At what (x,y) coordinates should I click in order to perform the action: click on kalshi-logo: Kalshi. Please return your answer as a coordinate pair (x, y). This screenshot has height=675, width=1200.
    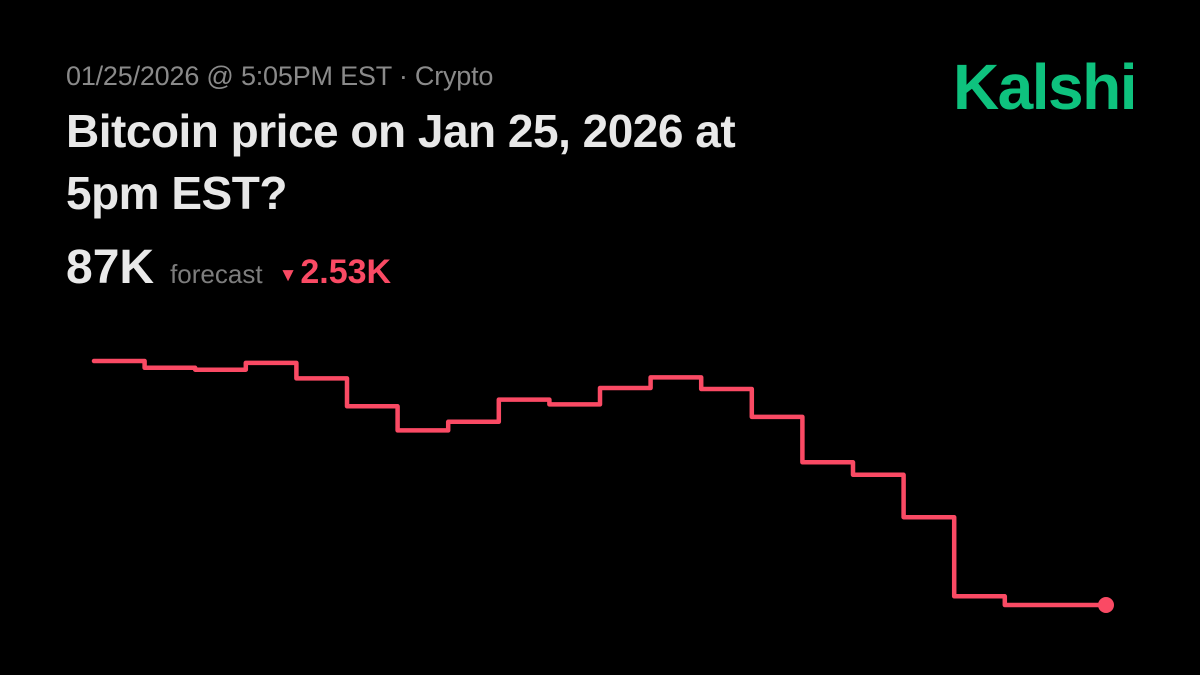
    Looking at the image, I should click on (1045, 87).